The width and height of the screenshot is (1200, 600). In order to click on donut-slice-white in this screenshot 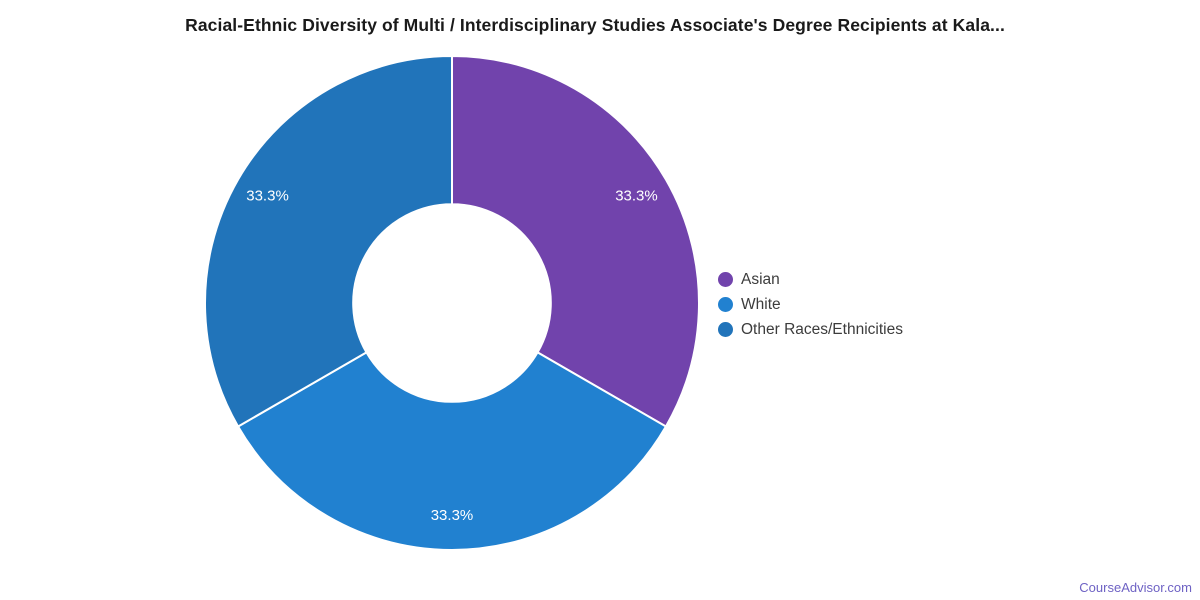, I will do `click(452, 451)`.